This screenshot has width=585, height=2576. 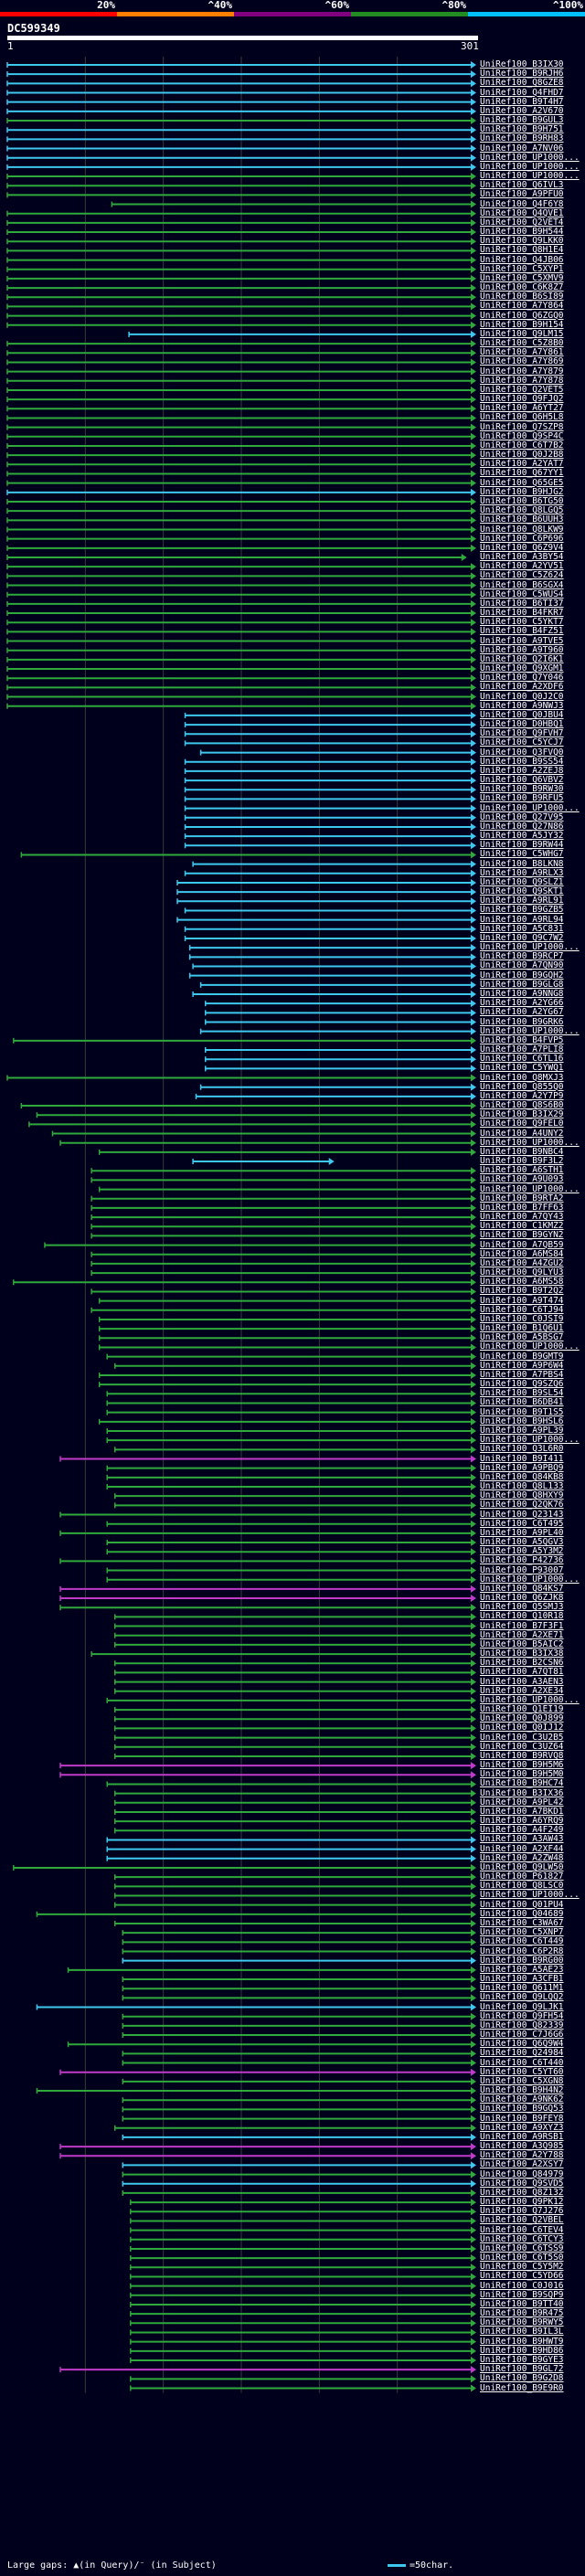 I want to click on hit-label: UniRef100_B9I411, so click(x=522, y=1458).